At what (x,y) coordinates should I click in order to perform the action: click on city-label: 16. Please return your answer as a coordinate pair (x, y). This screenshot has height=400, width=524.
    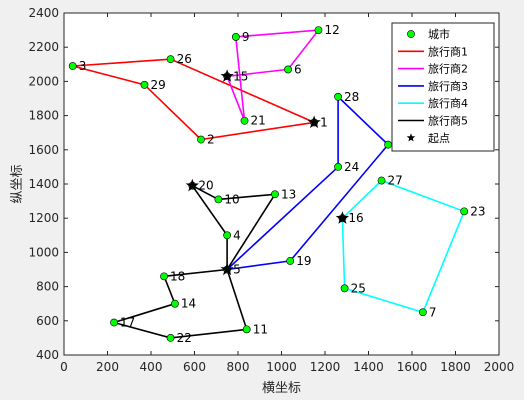
    Looking at the image, I should click on (355, 218).